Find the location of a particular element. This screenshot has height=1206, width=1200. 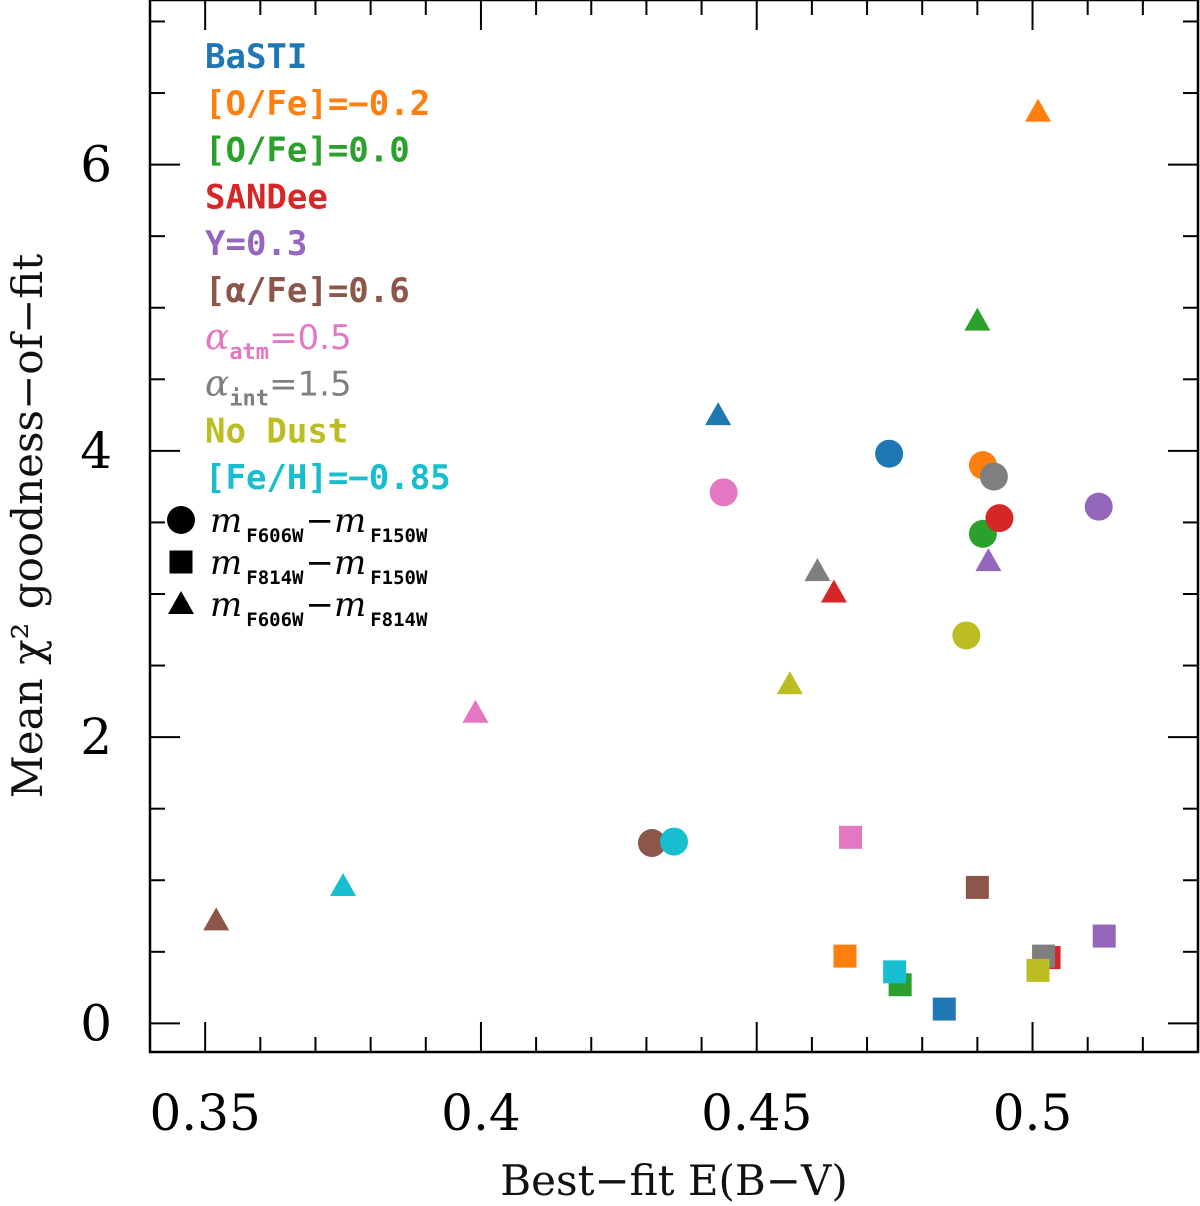

legend-entry: [Fe/H]=−0.85 is located at coordinates (328, 478).